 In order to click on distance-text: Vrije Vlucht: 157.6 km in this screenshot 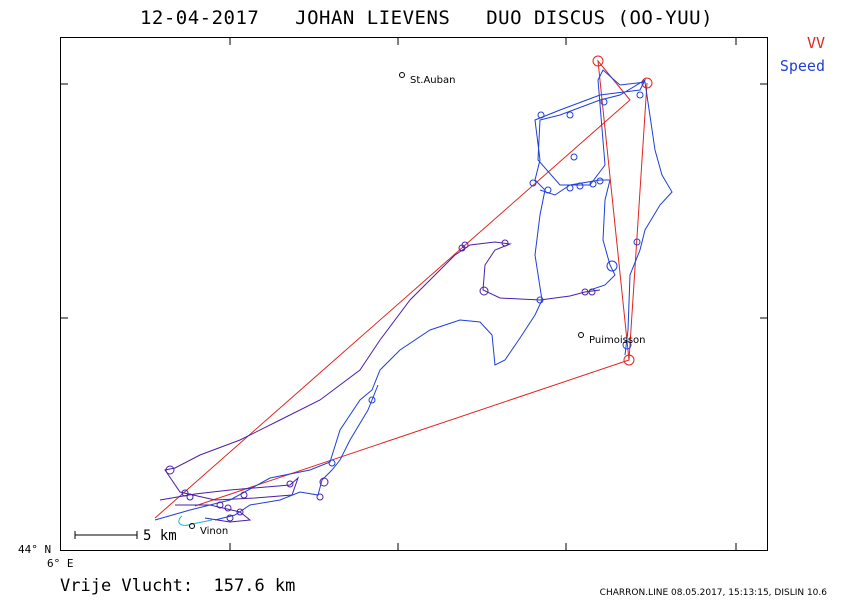, I will do `click(178, 586)`.